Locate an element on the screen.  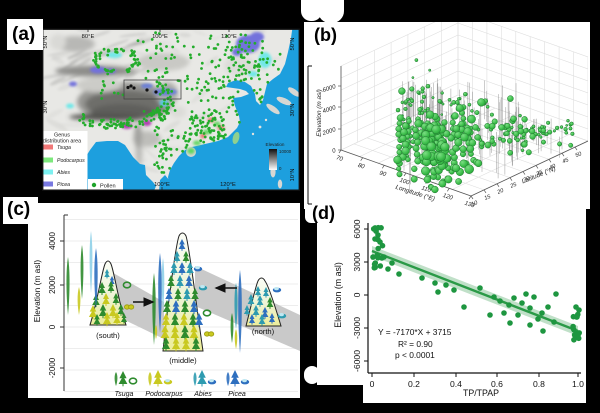
svg-text: 45 is located at coordinates (566, 161).